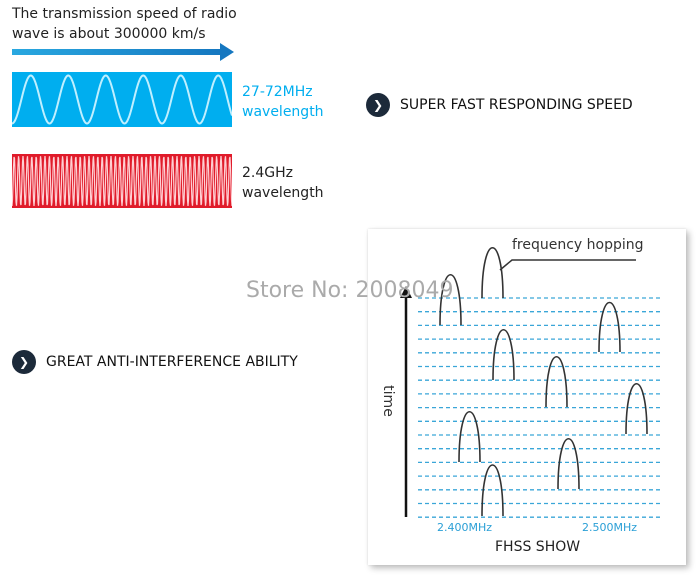  Describe the element at coordinates (122, 181) in the screenshot. I see `high-frequency-wave` at that location.